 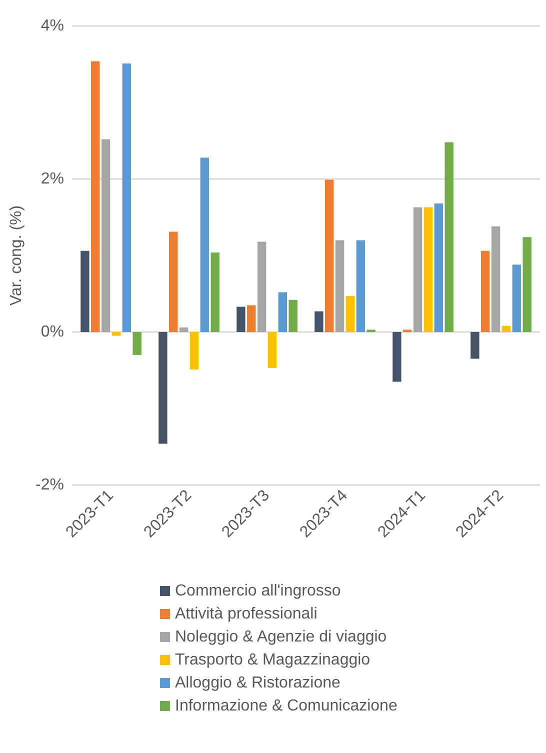 I want to click on y-tick-label: 0%, so click(x=52, y=332).